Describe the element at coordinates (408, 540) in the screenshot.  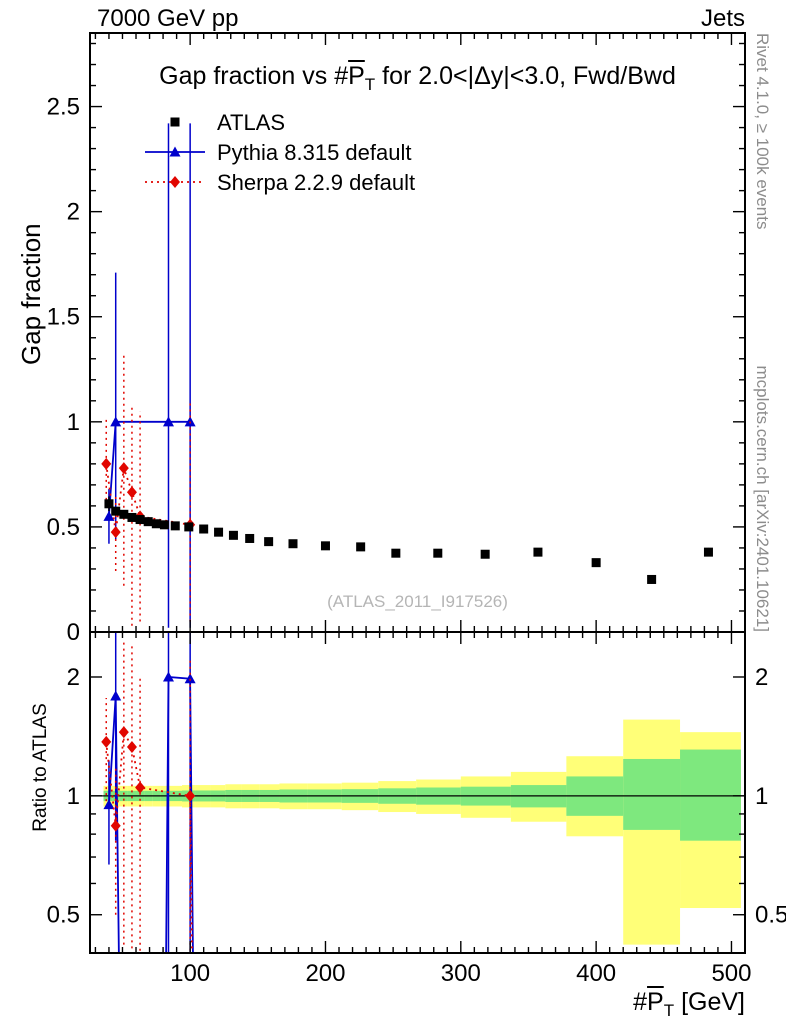
I see `atlas-main-series` at that location.